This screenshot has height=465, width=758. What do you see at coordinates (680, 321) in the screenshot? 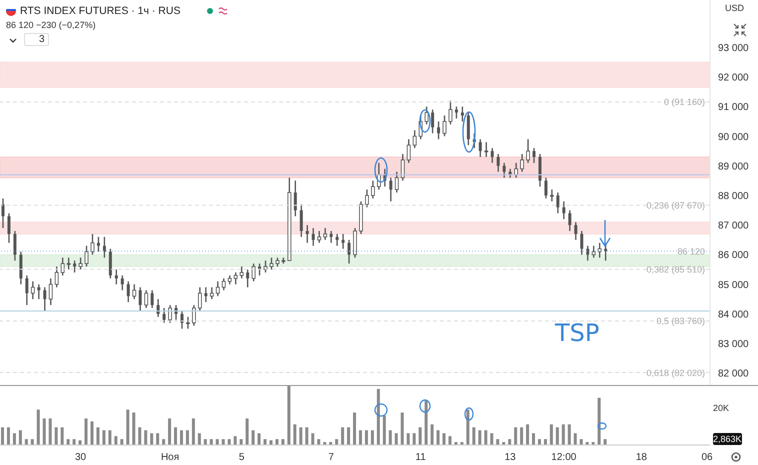
I see `ref-line-label: 0,5 (83 760)` at bounding box center [680, 321].